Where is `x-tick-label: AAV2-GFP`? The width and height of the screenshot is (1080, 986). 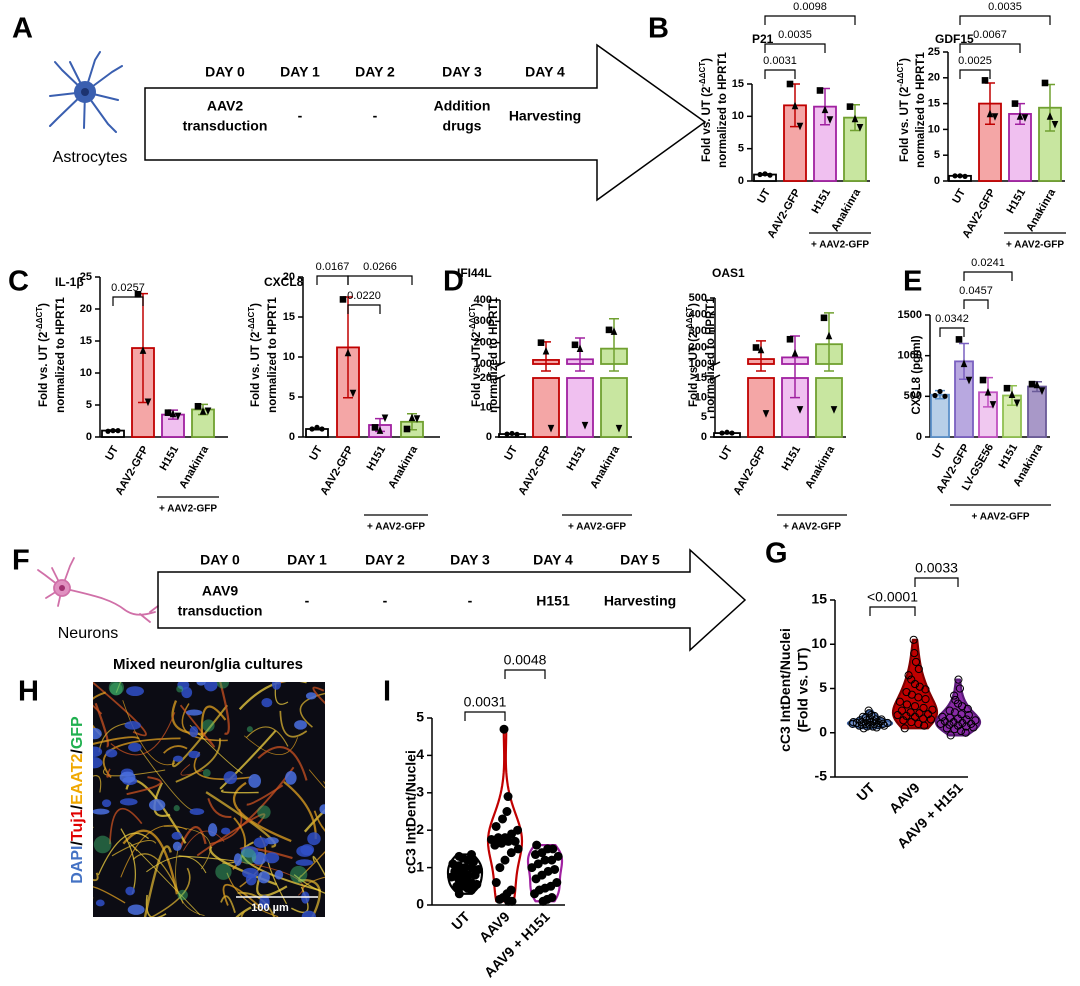 x-tick-label: AAV2-GFP is located at coordinates (535, 470).